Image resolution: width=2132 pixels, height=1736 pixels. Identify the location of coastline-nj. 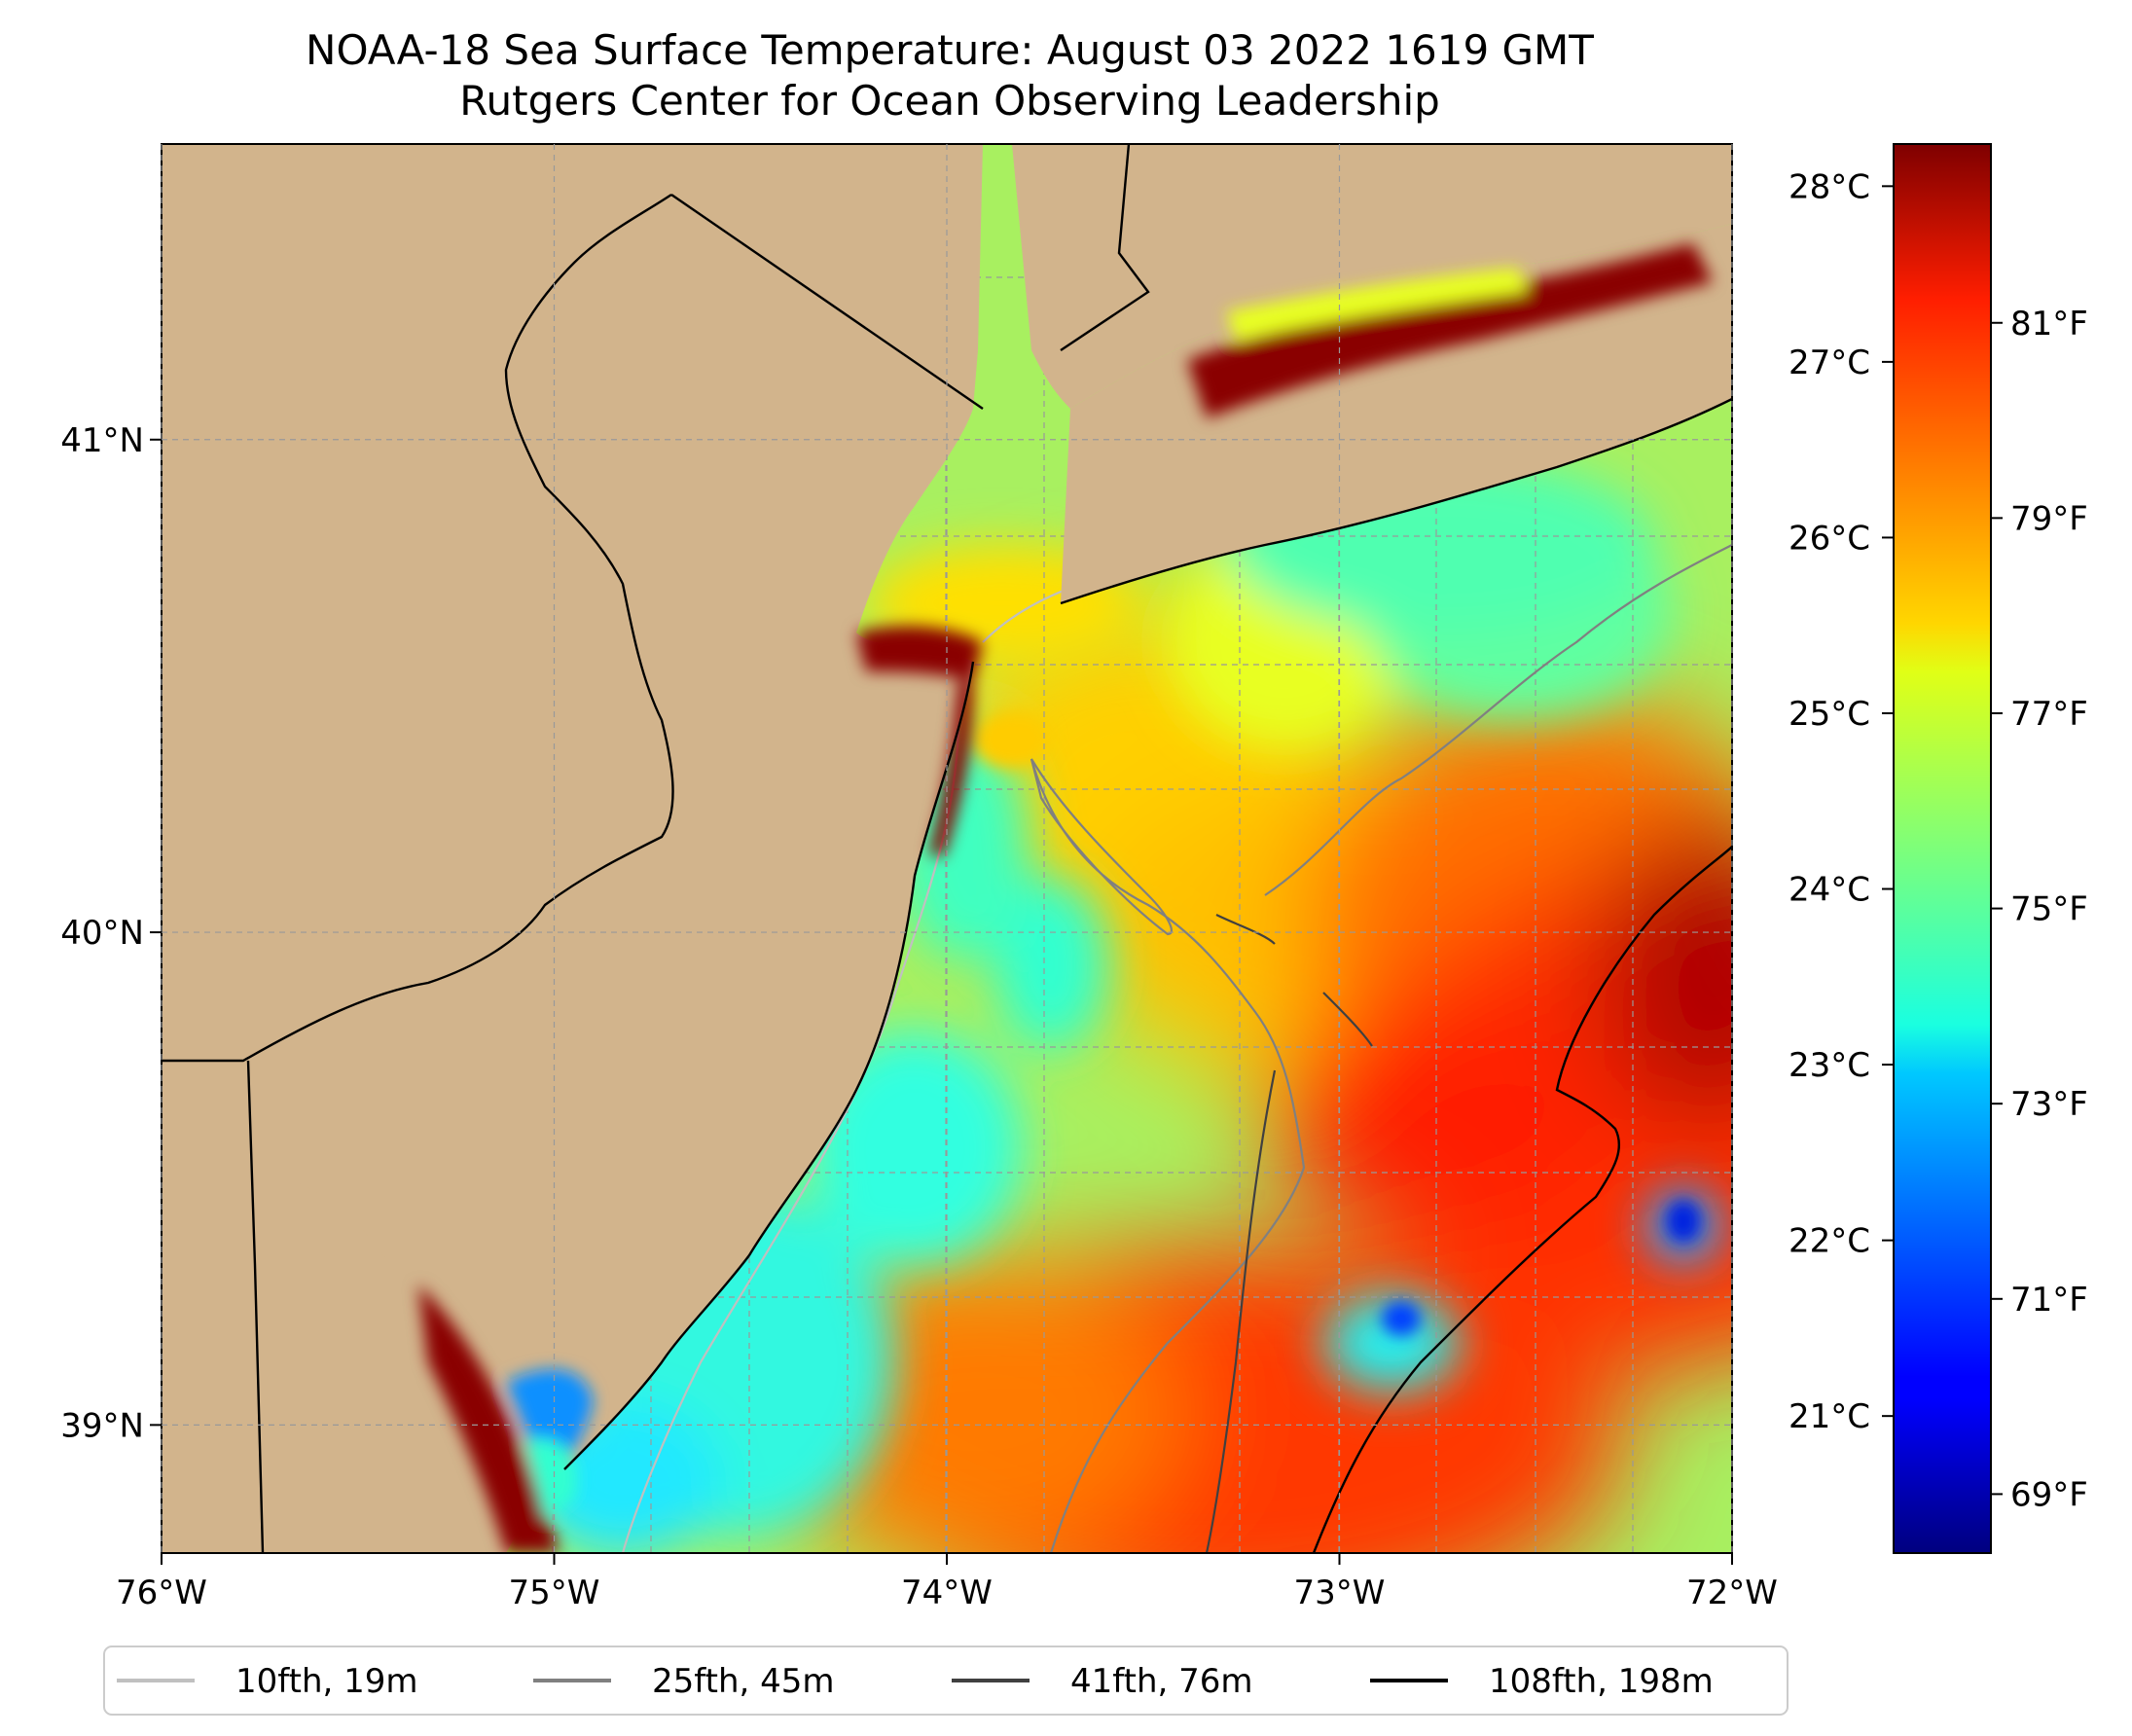
(769, 1066).